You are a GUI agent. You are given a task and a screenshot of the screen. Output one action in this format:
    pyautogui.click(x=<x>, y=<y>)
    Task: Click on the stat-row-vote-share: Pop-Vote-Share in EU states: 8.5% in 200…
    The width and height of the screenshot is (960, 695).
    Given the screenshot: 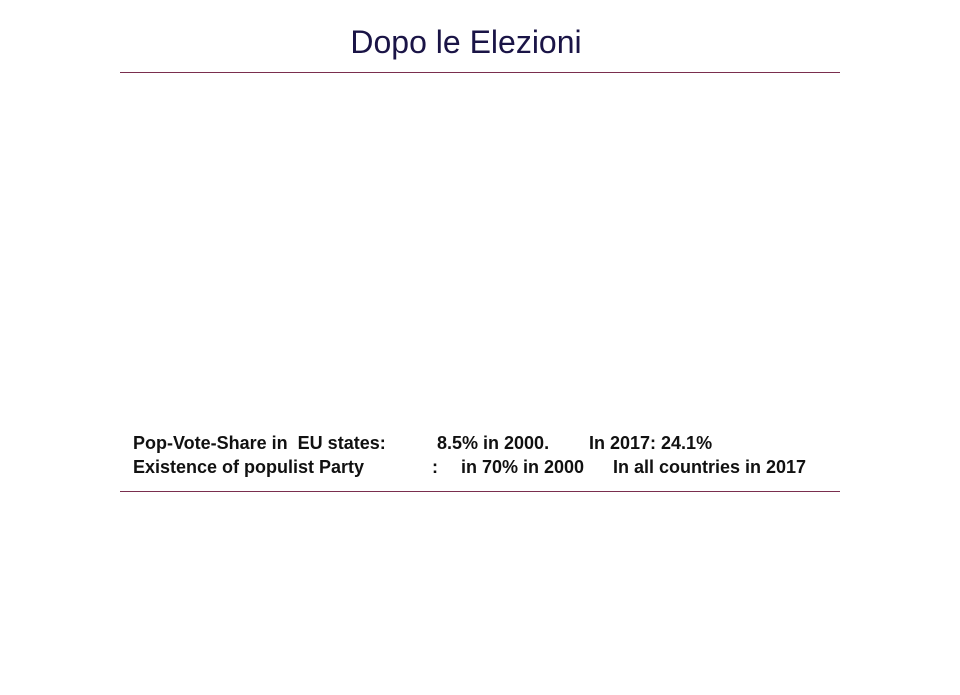 What is the action you would take?
    pyautogui.click(x=422, y=468)
    